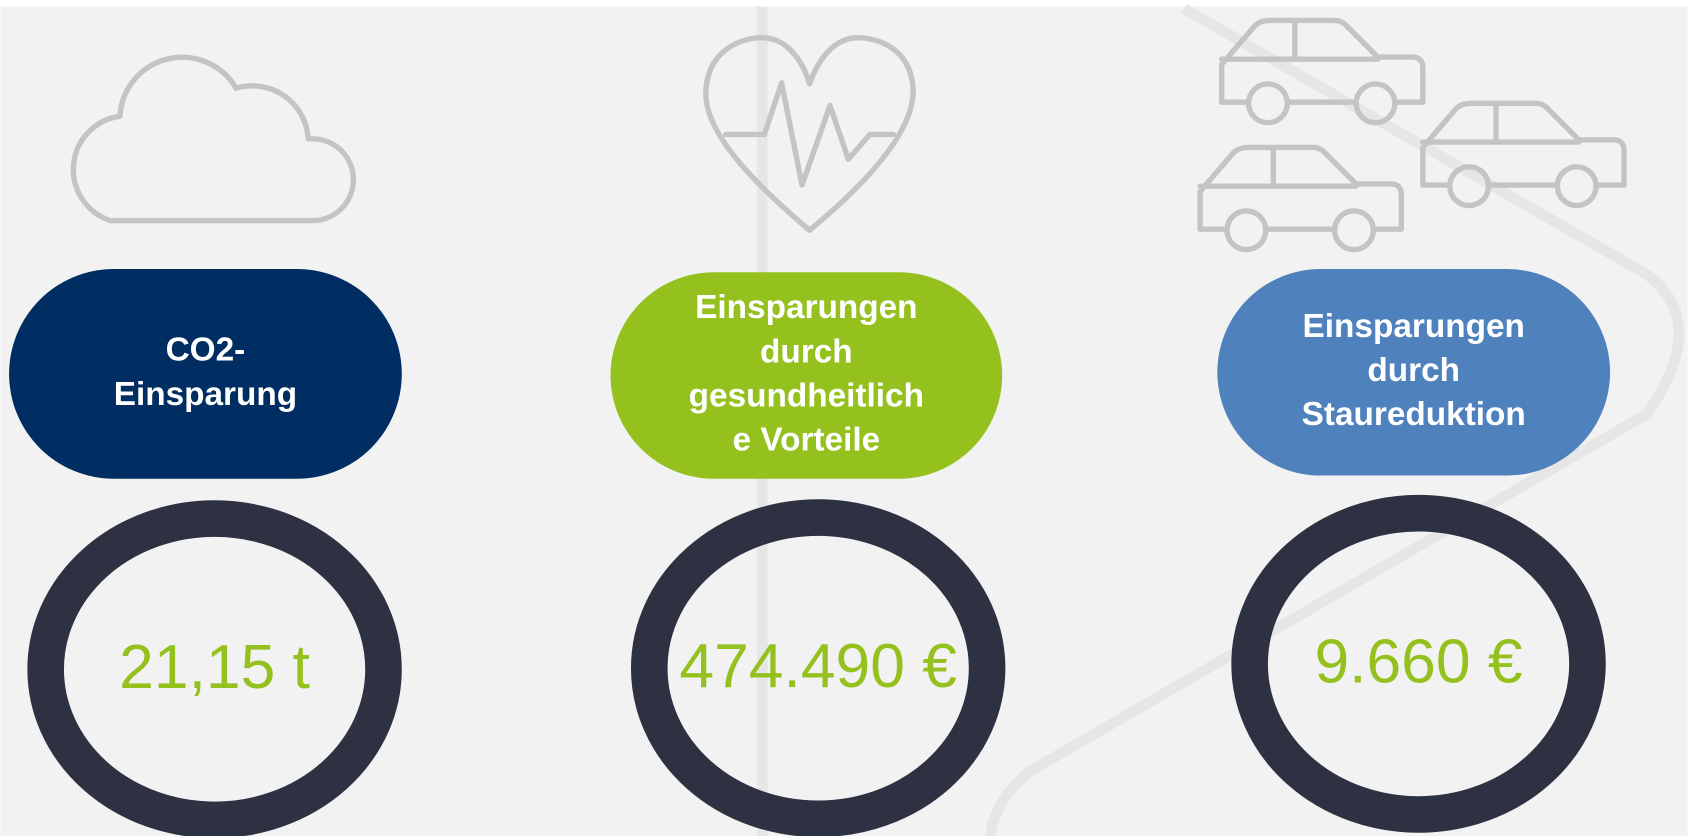 The width and height of the screenshot is (1688, 836). I want to click on cars-icon, so click(1412, 133).